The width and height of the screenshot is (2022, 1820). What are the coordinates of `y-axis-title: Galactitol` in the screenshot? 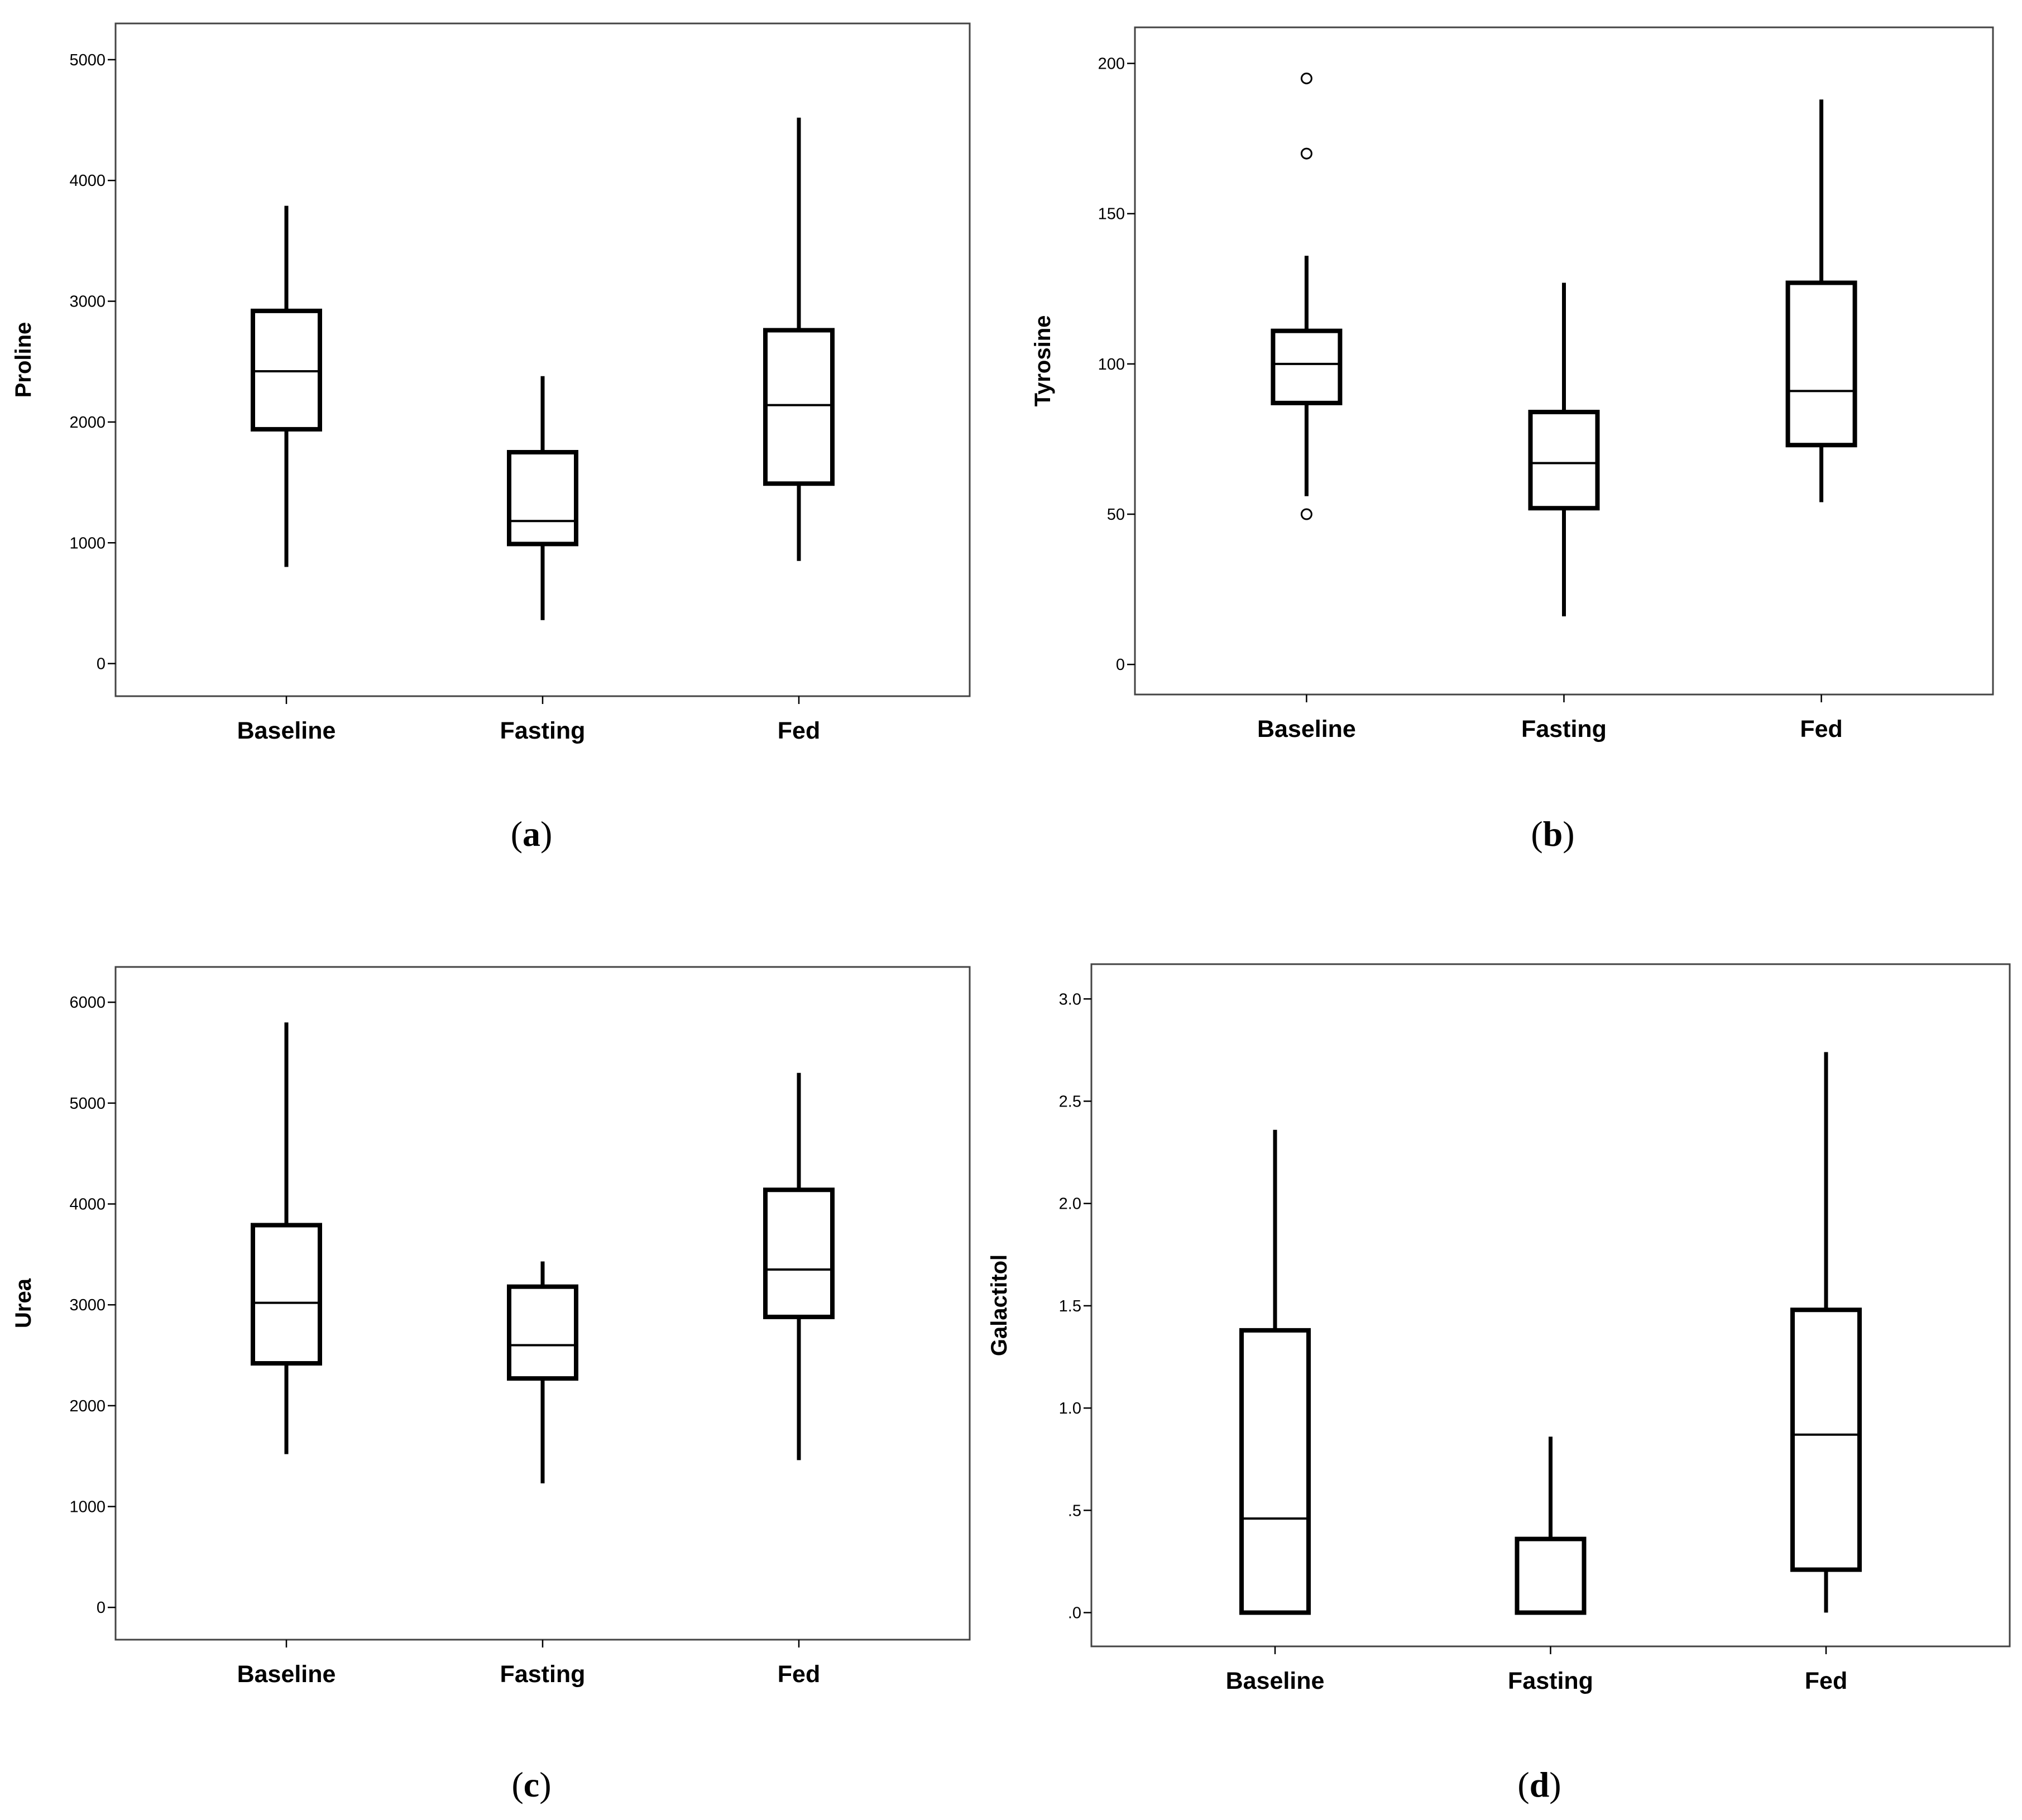 It's located at (999, 1305).